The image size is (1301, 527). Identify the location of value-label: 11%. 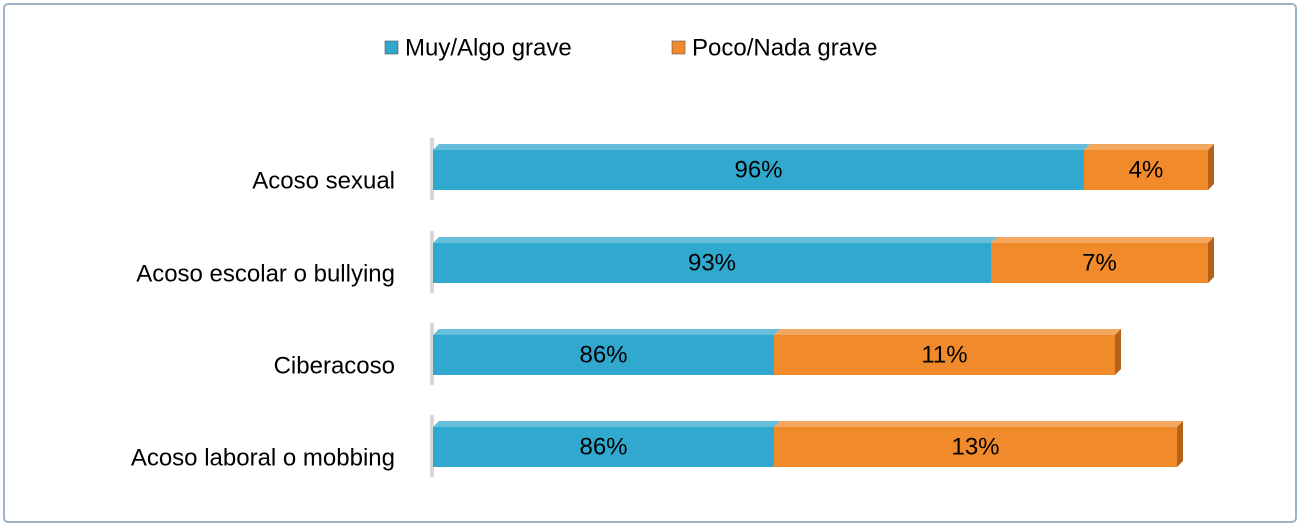
(944, 354).